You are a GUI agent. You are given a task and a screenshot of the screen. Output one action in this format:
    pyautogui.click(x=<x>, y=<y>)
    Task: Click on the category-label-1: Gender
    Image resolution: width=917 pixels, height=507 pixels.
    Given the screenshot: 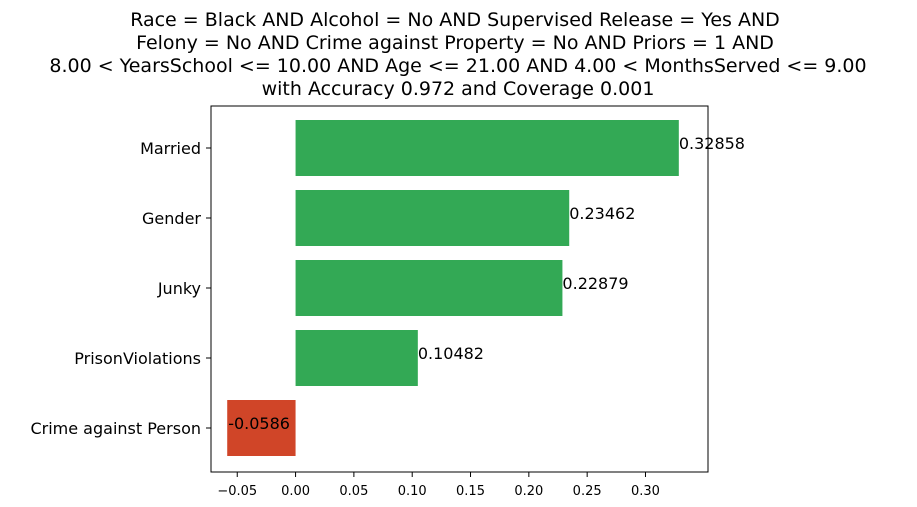 What is the action you would take?
    pyautogui.click(x=171, y=218)
    